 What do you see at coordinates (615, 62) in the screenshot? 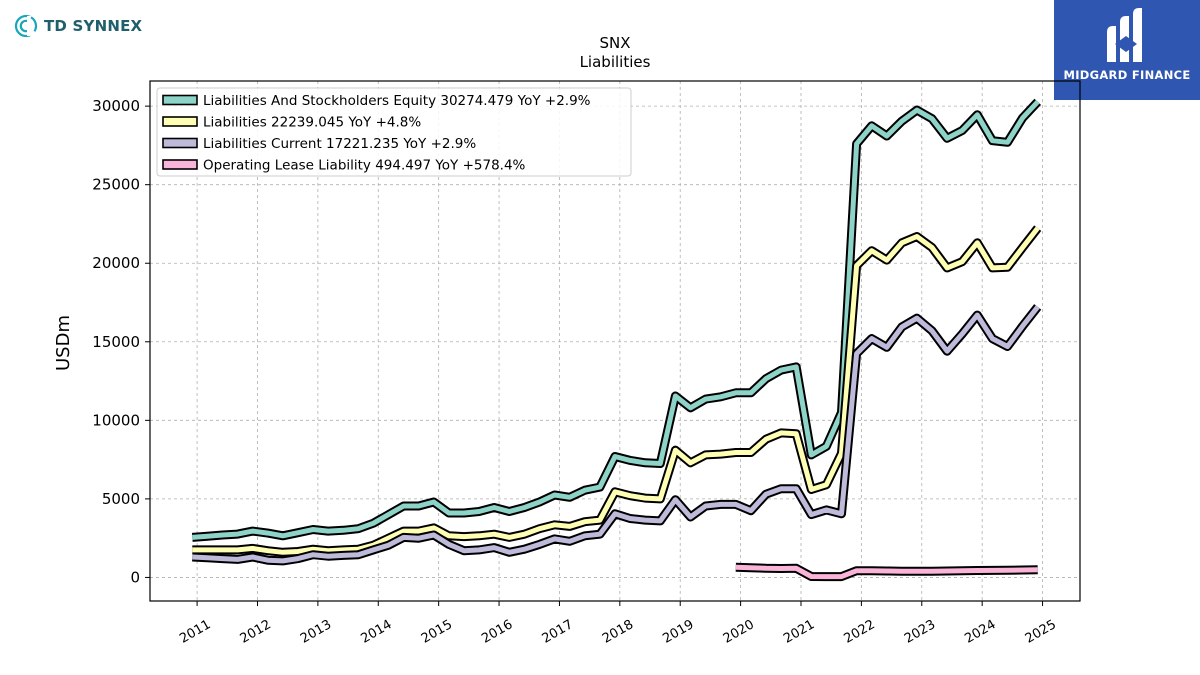
I see `chart-subtitle: Liabilities` at bounding box center [615, 62].